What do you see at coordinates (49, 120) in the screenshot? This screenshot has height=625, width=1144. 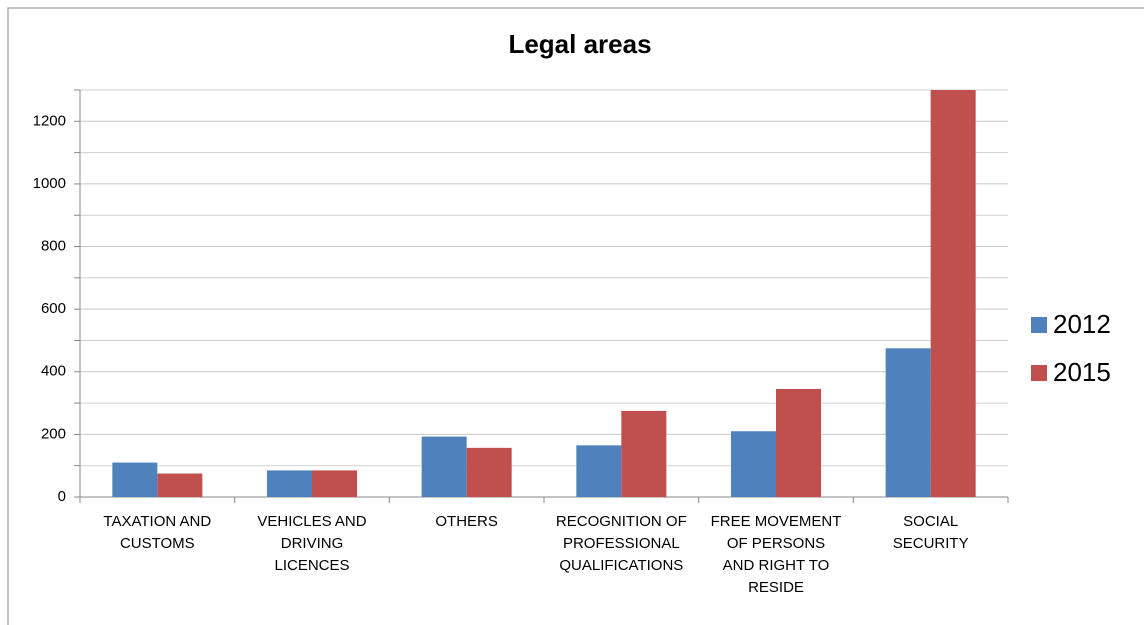 I see `y-tick-label: 1200` at bounding box center [49, 120].